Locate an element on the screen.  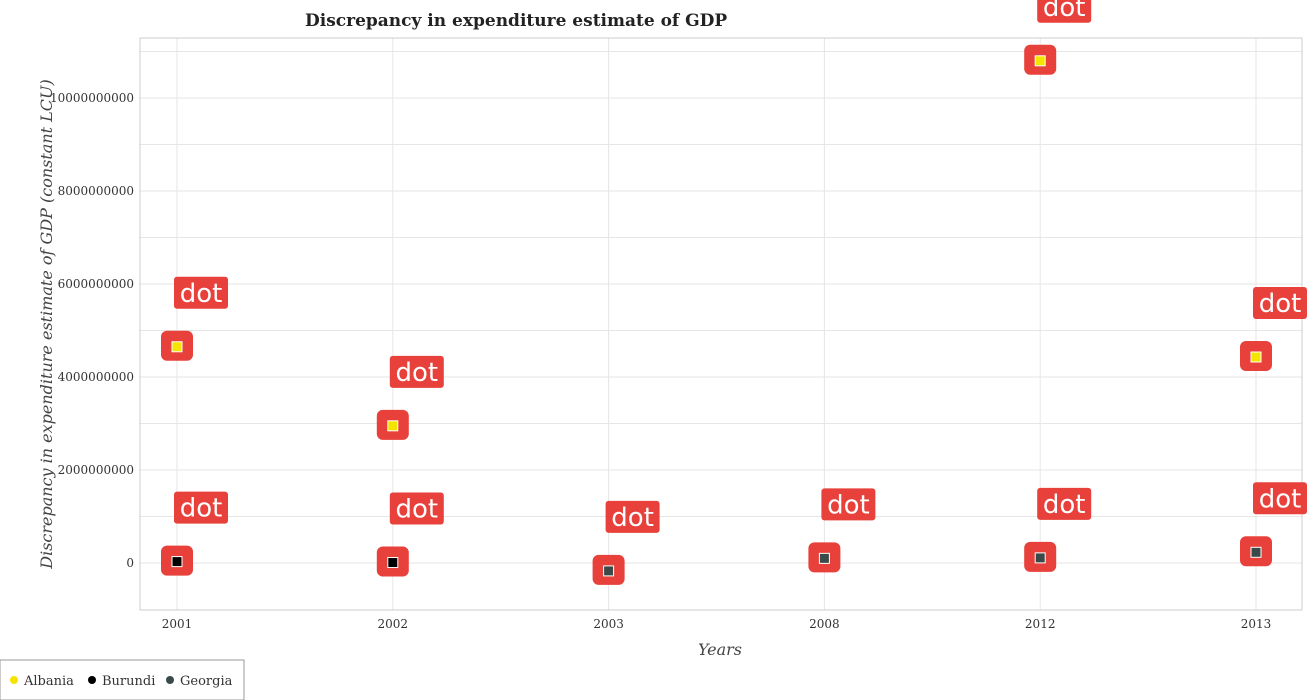
x-axis-label: Years is located at coordinates (720, 649).